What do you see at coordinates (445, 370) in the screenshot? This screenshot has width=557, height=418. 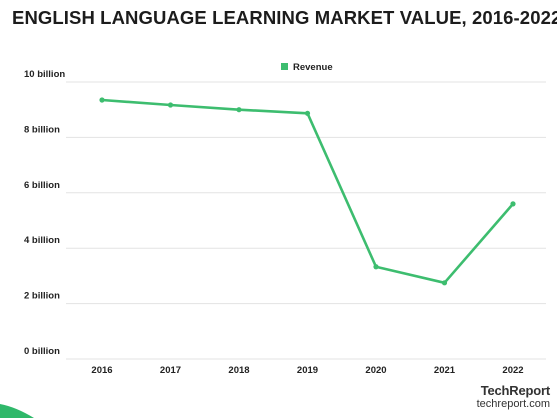 I see `x-tick-label: 2021` at bounding box center [445, 370].